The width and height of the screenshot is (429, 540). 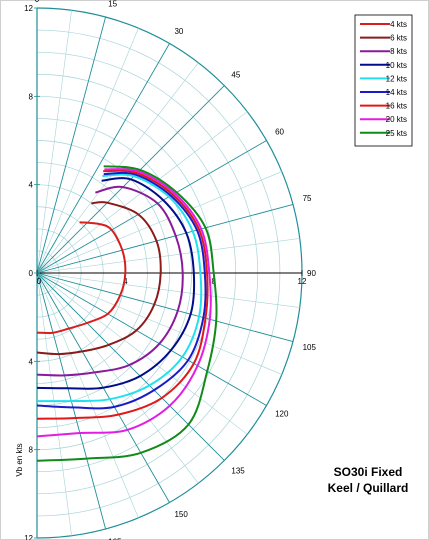 I want to click on angle-label: 45, so click(x=235, y=75).